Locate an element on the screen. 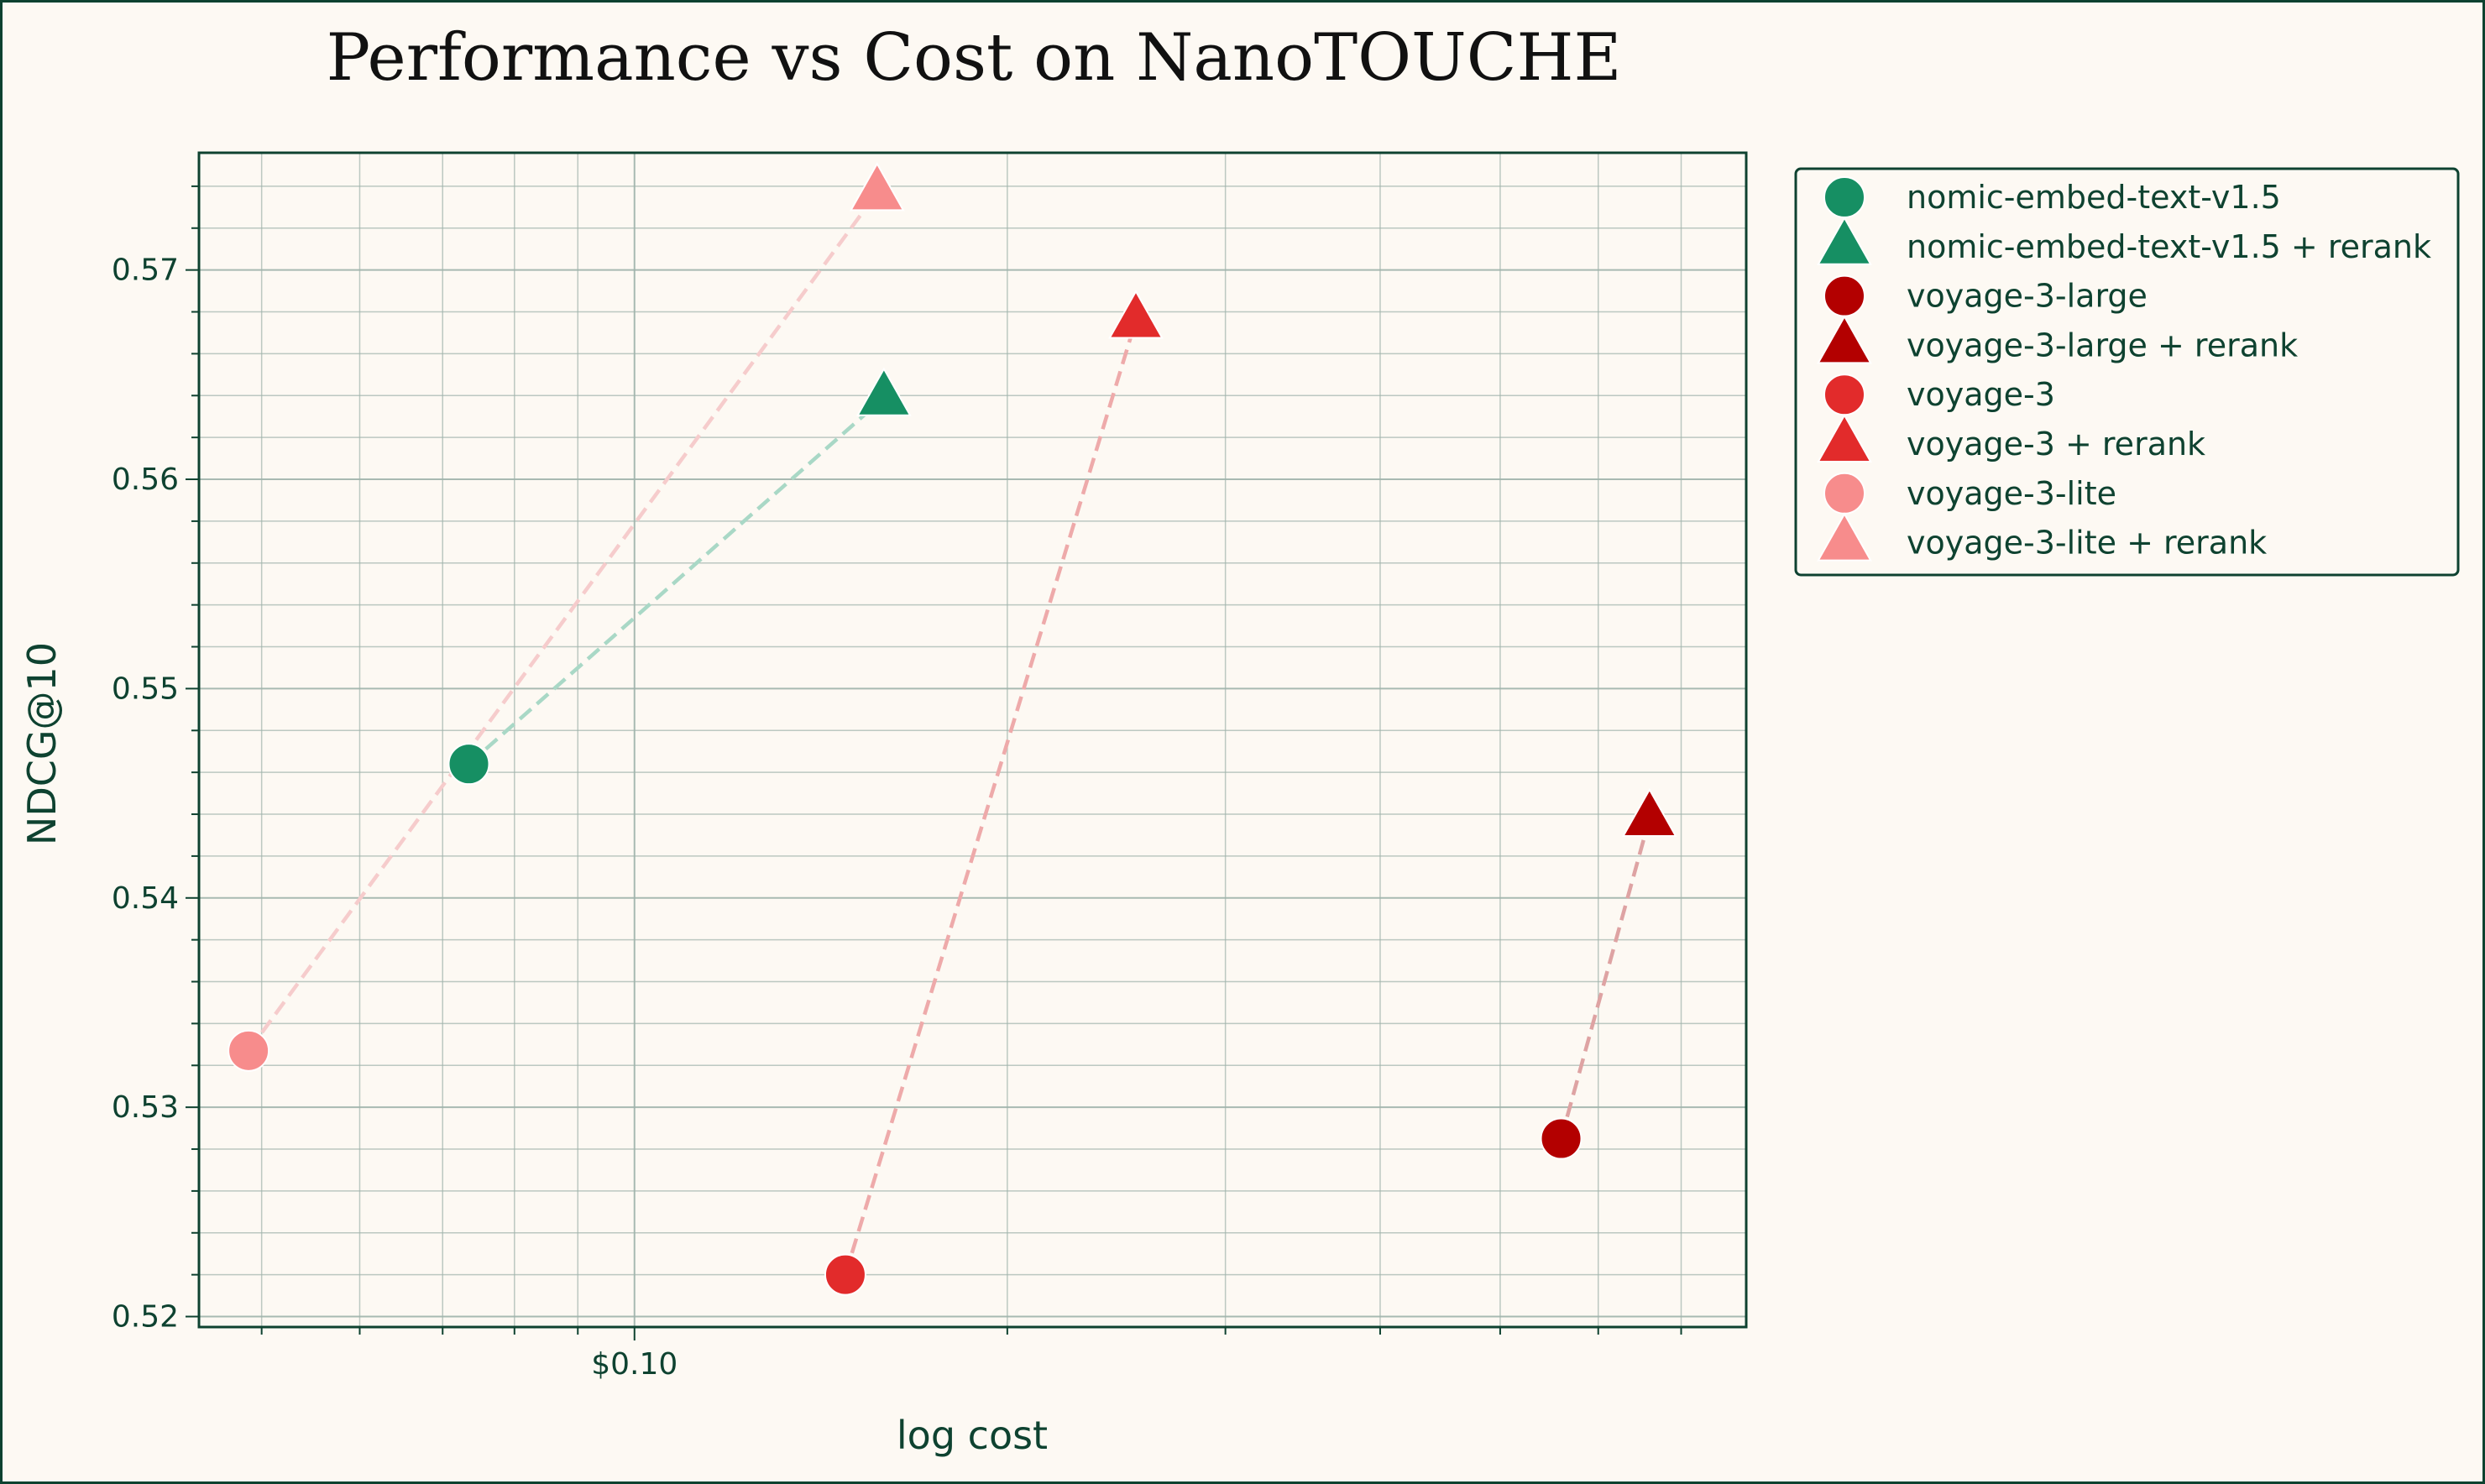 The height and width of the screenshot is (1484, 2485). legend-entry-label: voyage-3 is located at coordinates (1981, 394).